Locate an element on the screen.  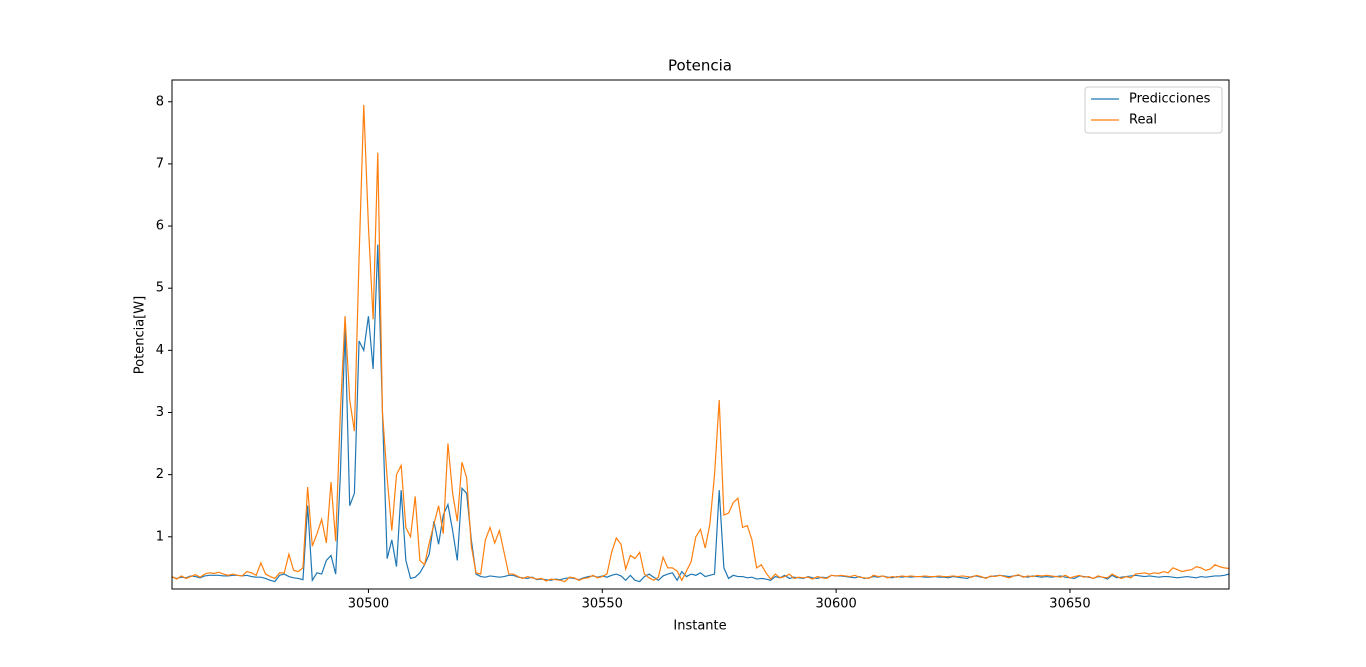
legend-label: Real is located at coordinates (1143, 120).